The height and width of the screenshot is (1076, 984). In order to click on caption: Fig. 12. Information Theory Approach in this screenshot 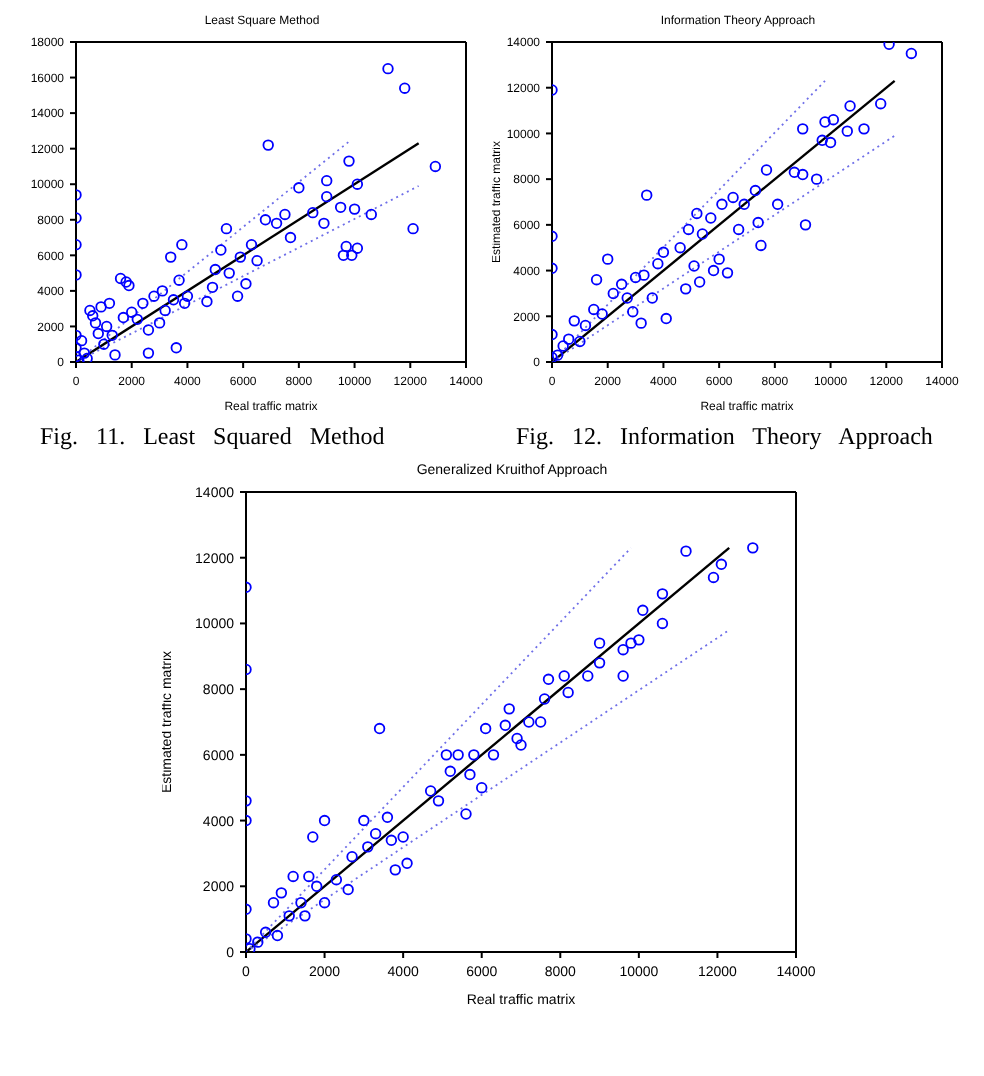, I will do `click(724, 436)`.